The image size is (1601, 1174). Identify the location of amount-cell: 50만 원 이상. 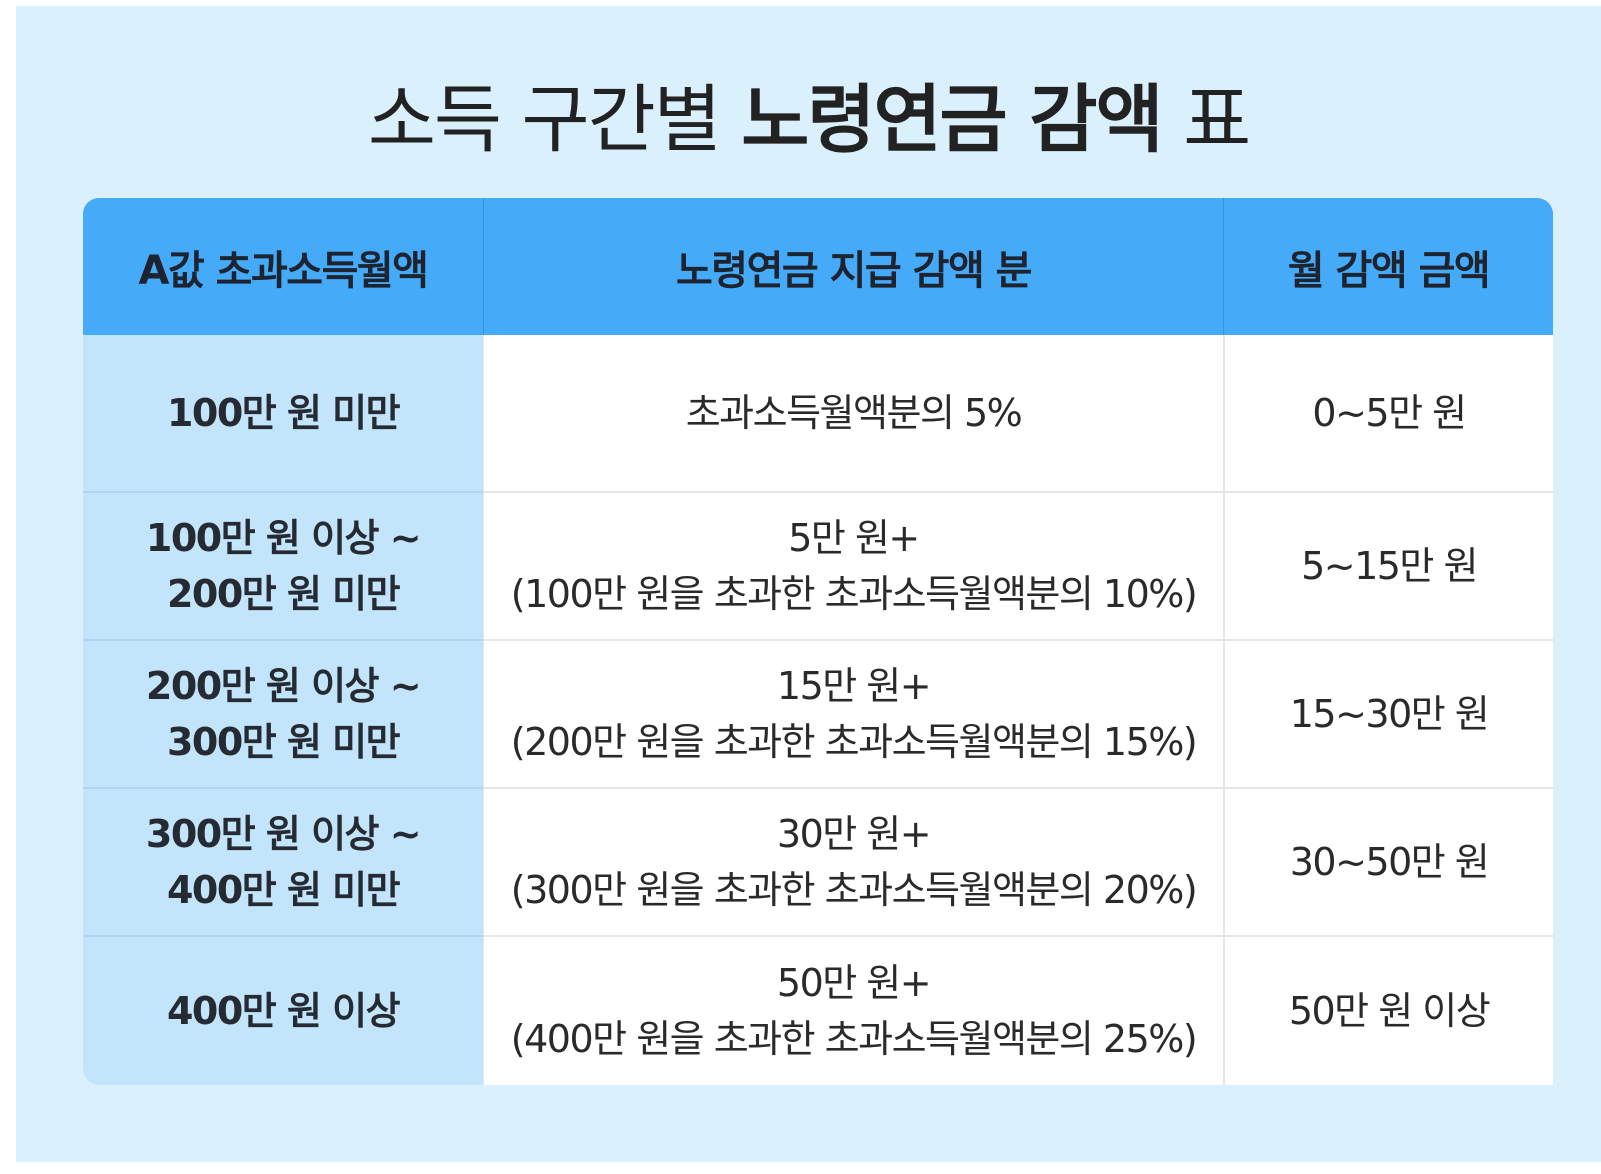
(1388, 1011).